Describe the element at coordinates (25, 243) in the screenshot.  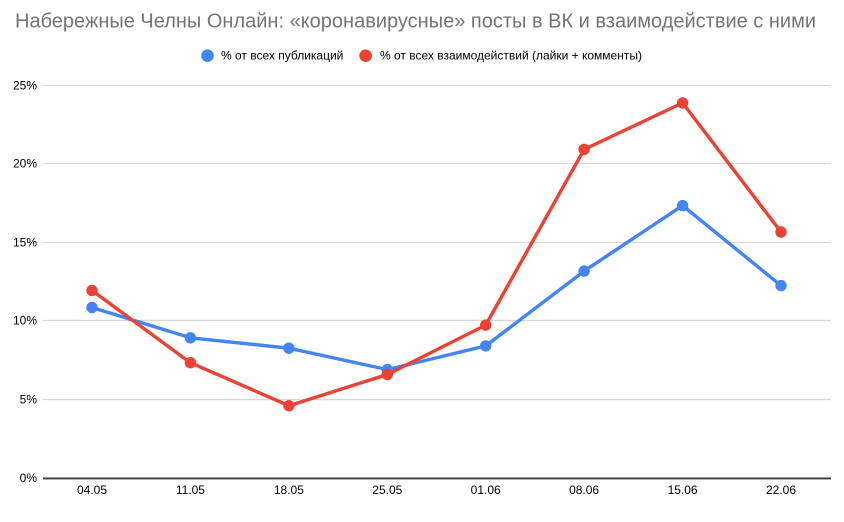
I see `svg-text: 15%` at that location.